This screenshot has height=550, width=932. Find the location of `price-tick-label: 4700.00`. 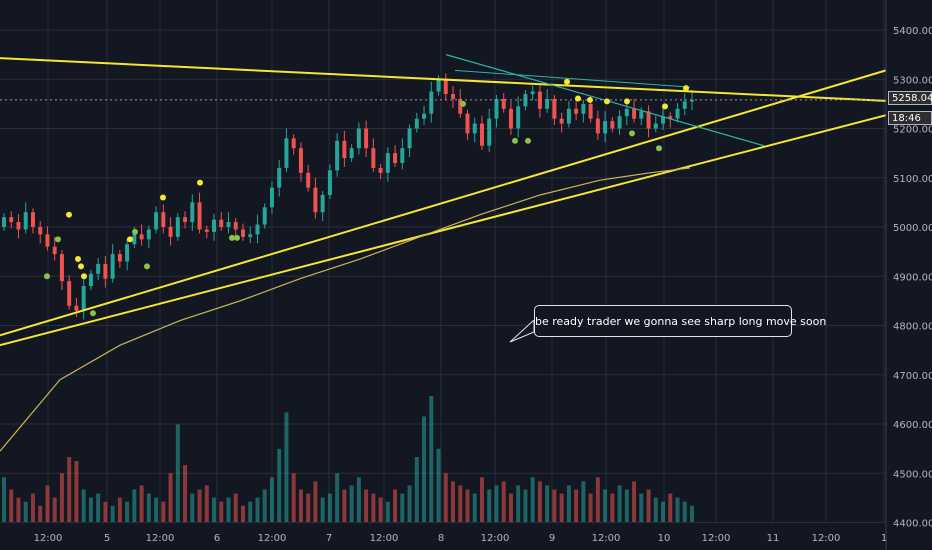

price-tick-label: 4700.00 is located at coordinates (912, 376).